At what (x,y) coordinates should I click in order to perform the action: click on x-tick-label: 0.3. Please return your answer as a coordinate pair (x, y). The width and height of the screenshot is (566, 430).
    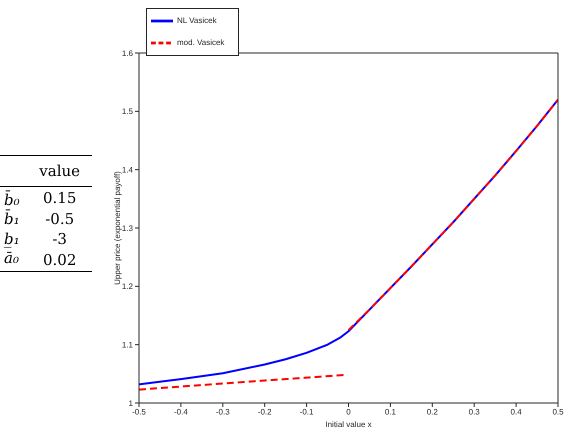
    Looking at the image, I should click on (474, 412).